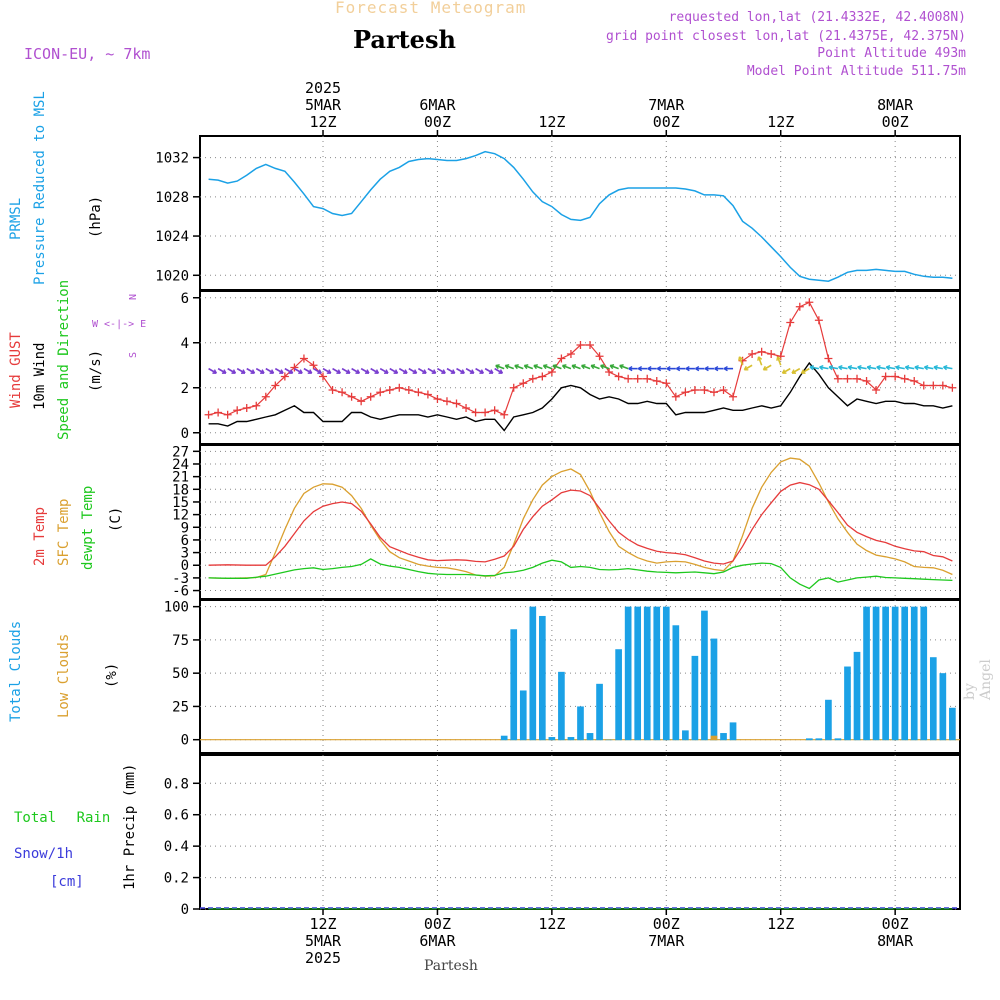 This screenshot has height=1000, width=1000. What do you see at coordinates (87, 54) in the screenshot?
I see `model-label: ICON-EU, ~ 7km` at bounding box center [87, 54].